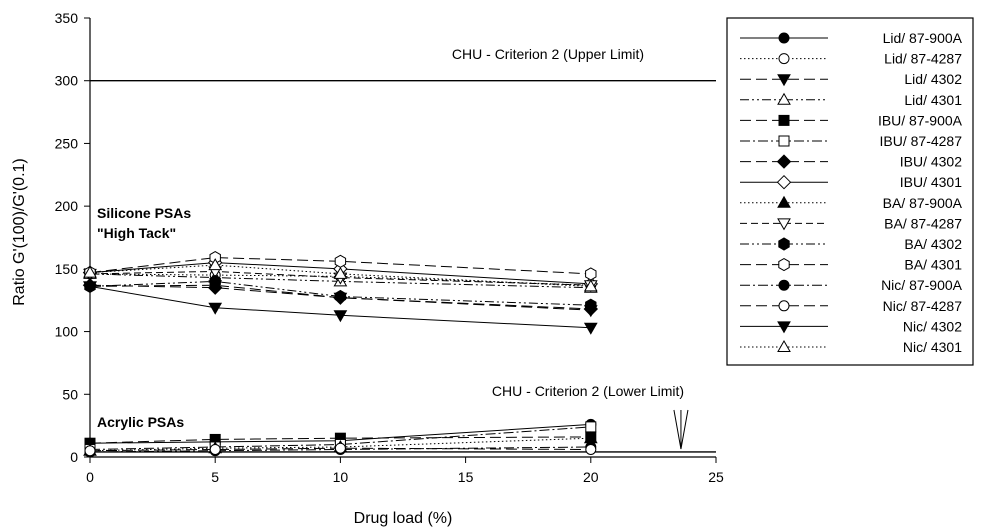  Describe the element at coordinates (67, 206) in the screenshot. I see `y-tick-label: 200` at that location.